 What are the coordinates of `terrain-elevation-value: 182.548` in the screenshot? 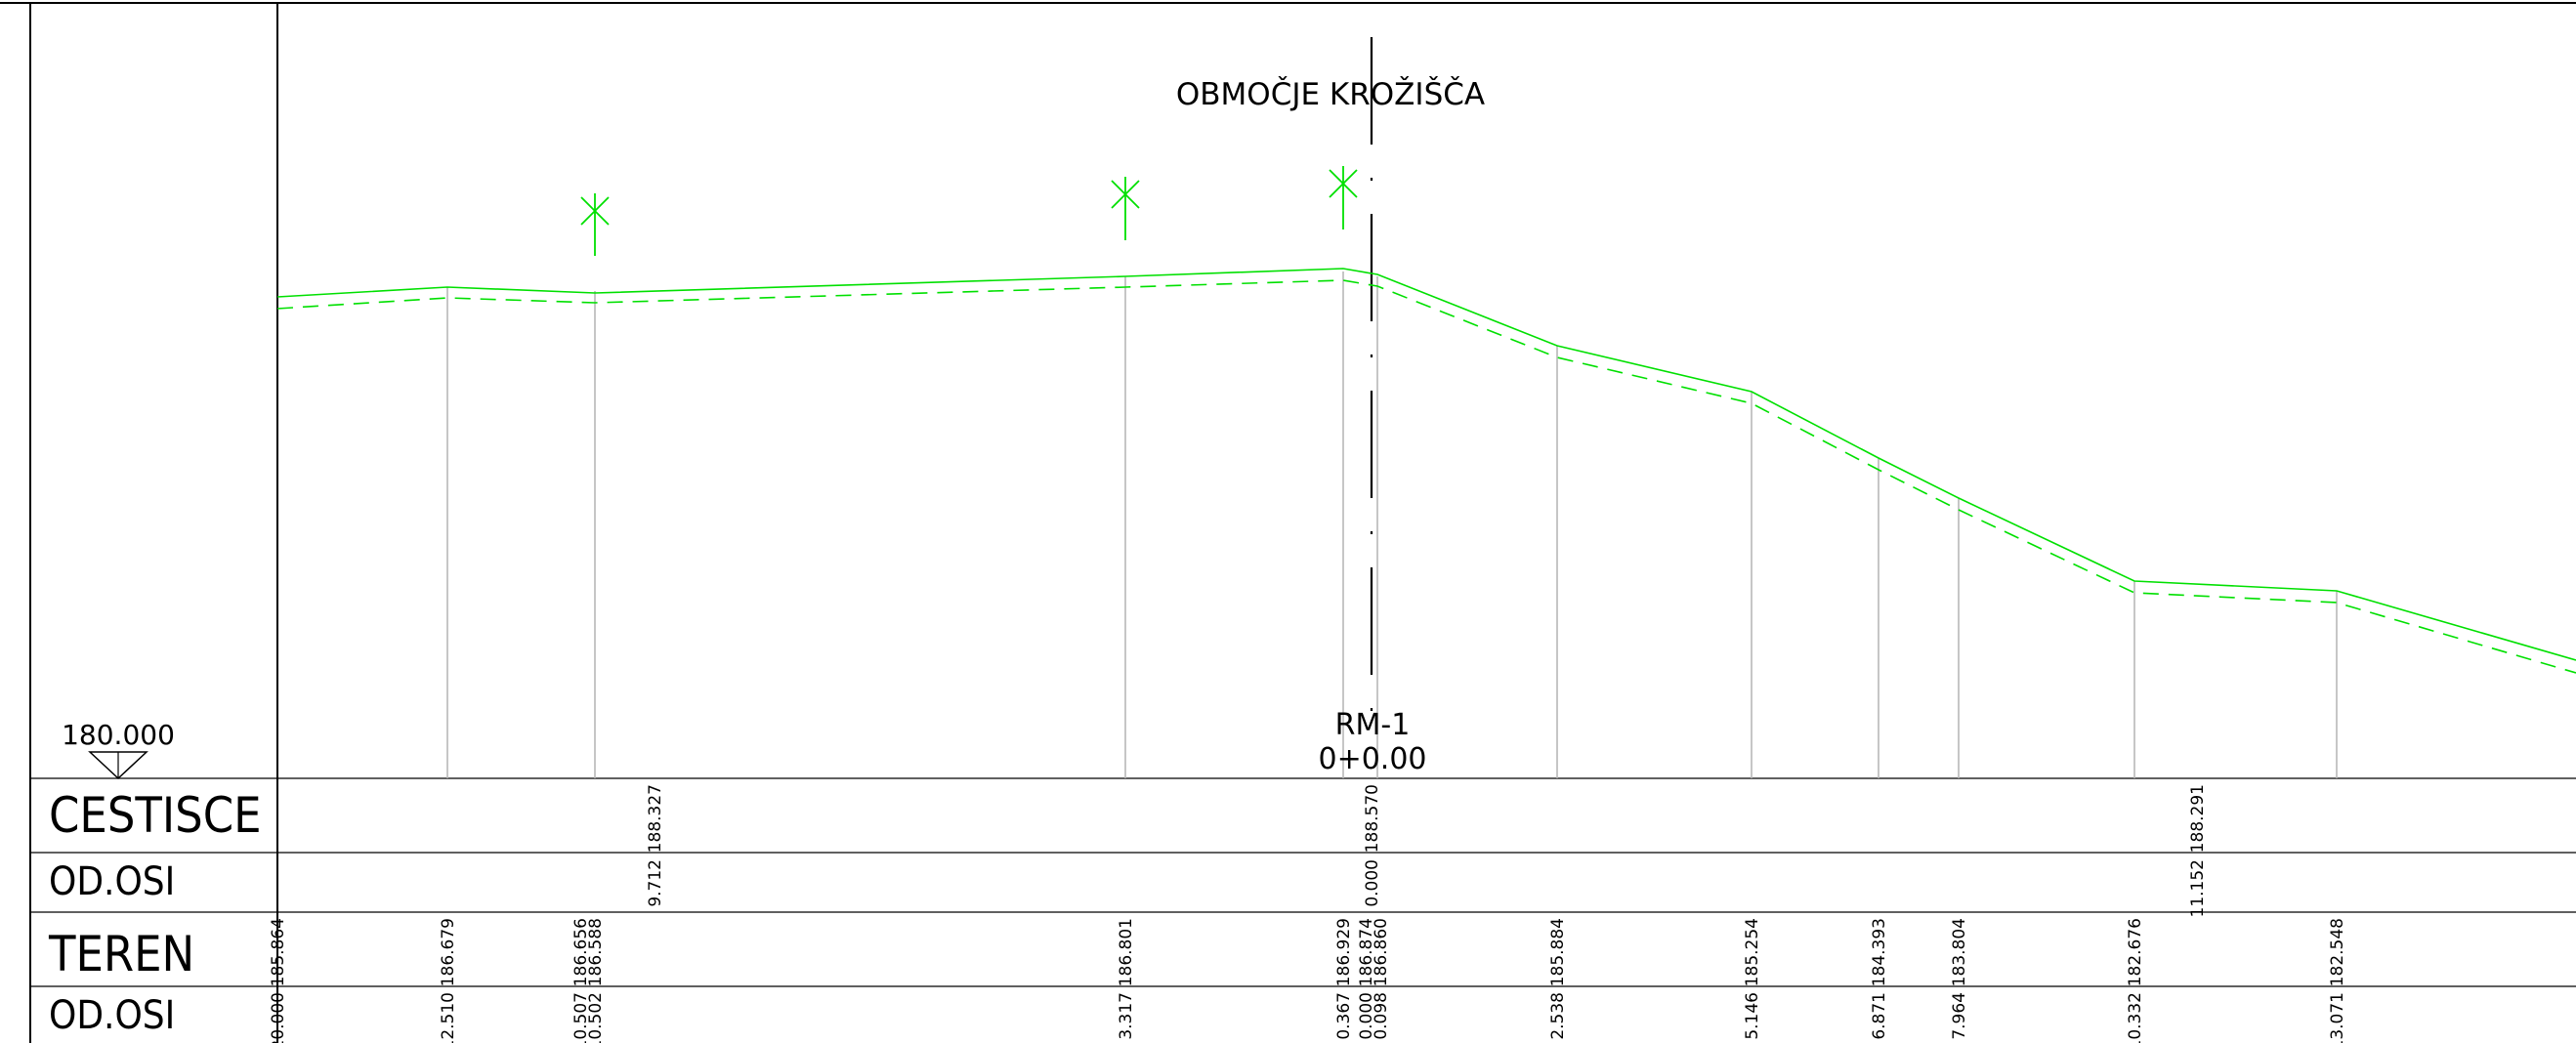 It's located at (2337, 952).